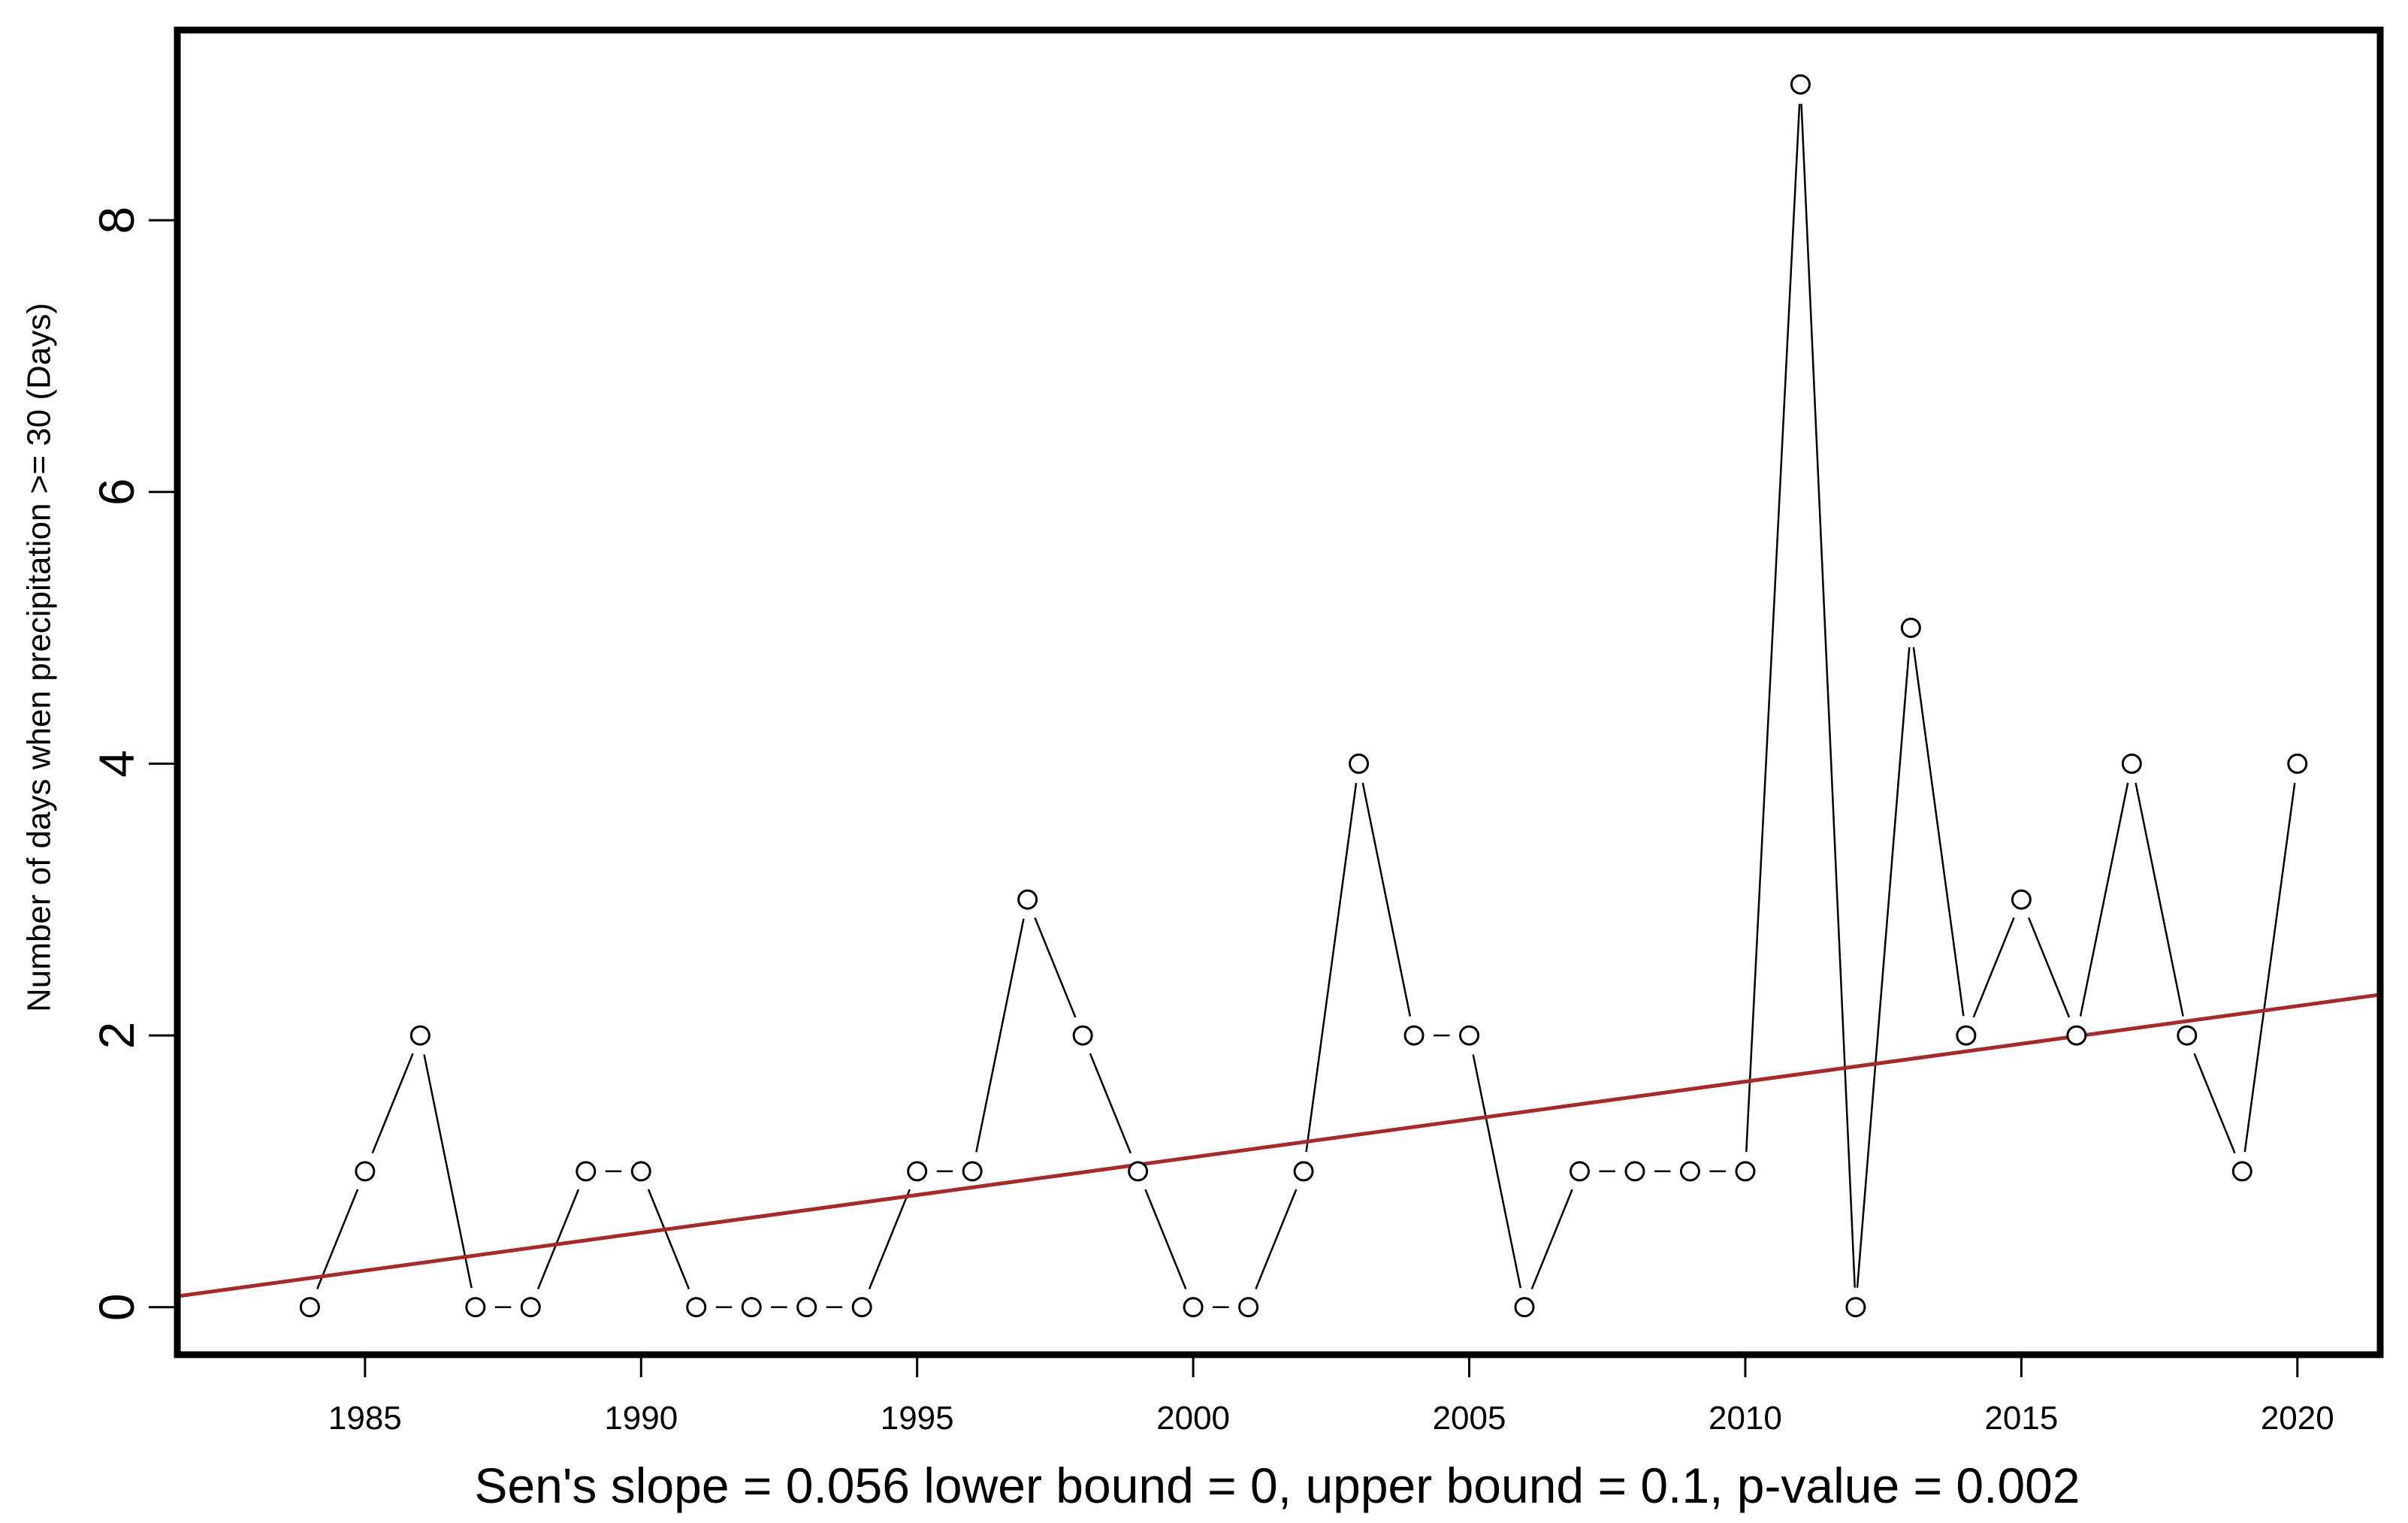 The height and width of the screenshot is (1523, 2408). I want to click on x-tick-label: 2000, so click(1193, 1418).